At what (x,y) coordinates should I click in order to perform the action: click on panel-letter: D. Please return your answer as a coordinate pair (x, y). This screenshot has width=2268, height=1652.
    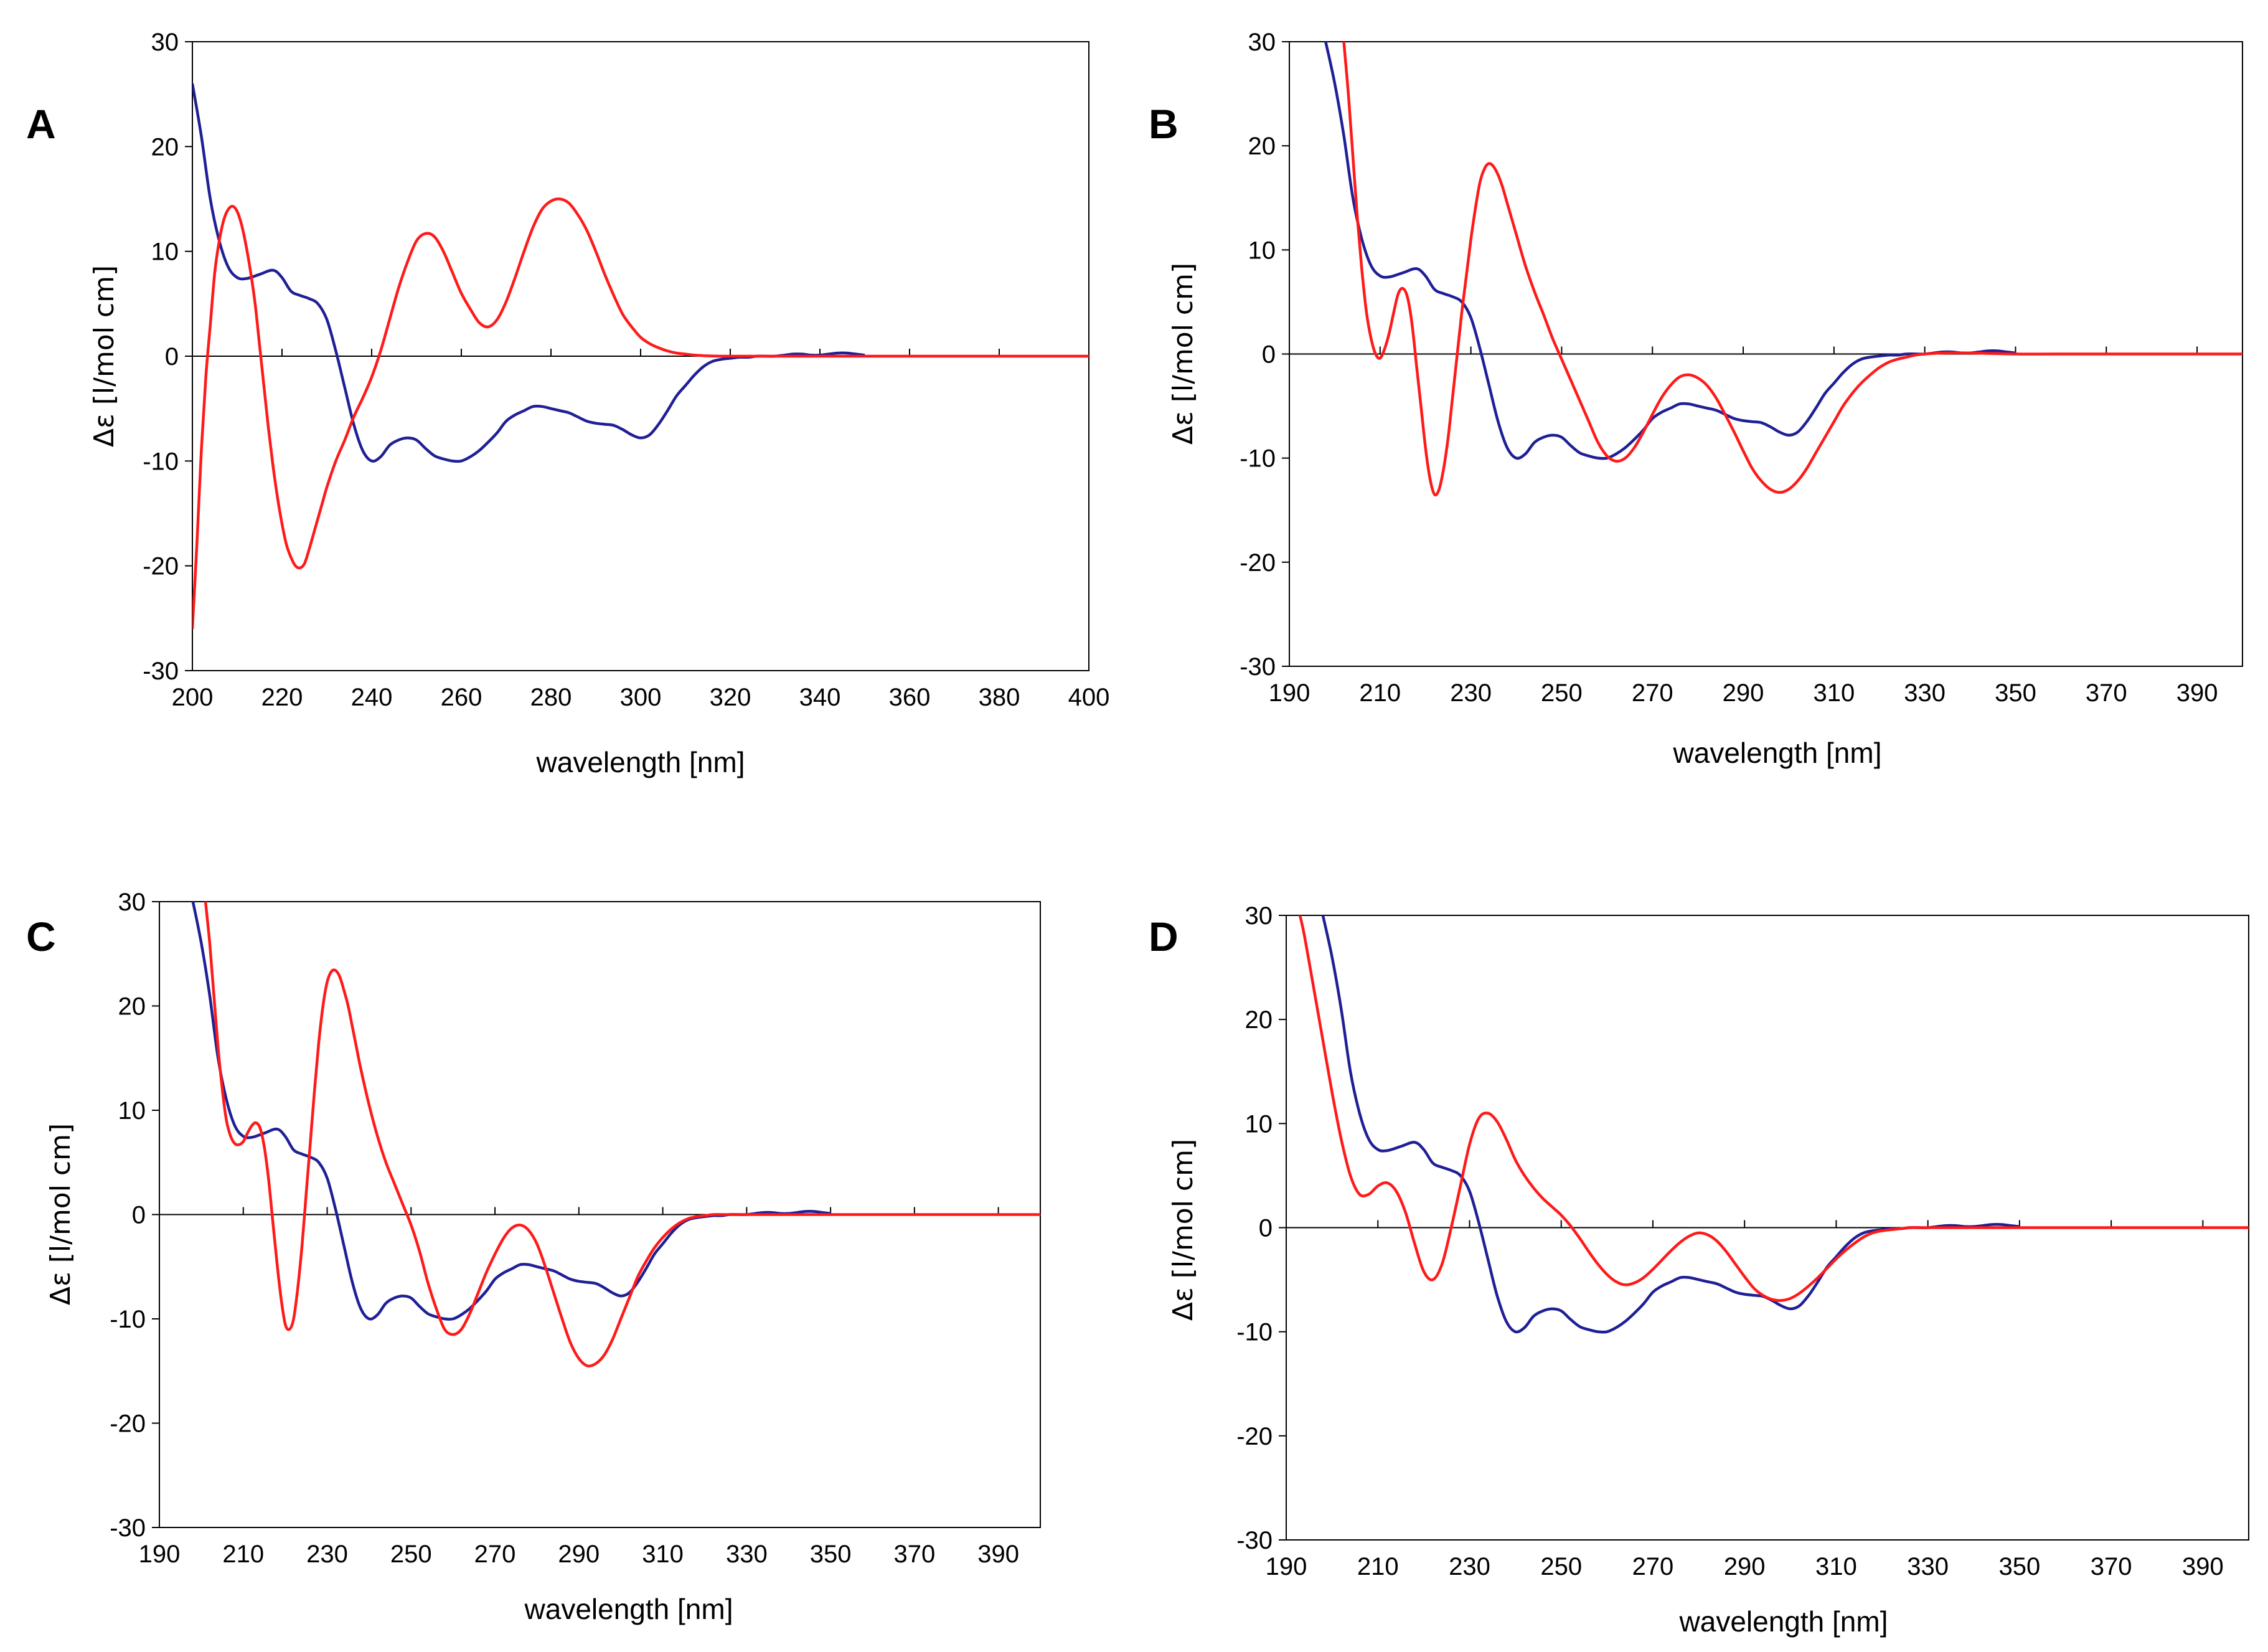
    Looking at the image, I should click on (1164, 936).